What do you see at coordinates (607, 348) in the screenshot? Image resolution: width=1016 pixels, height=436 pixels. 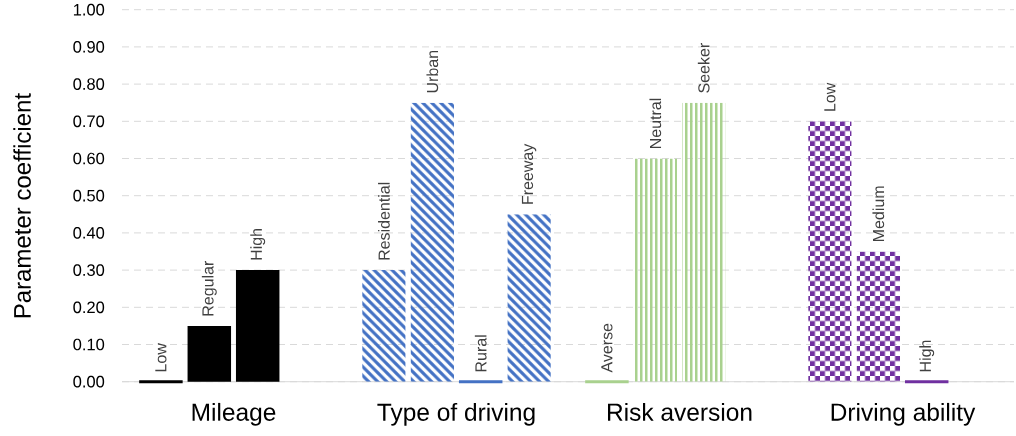 I see `data-label: Averse` at bounding box center [607, 348].